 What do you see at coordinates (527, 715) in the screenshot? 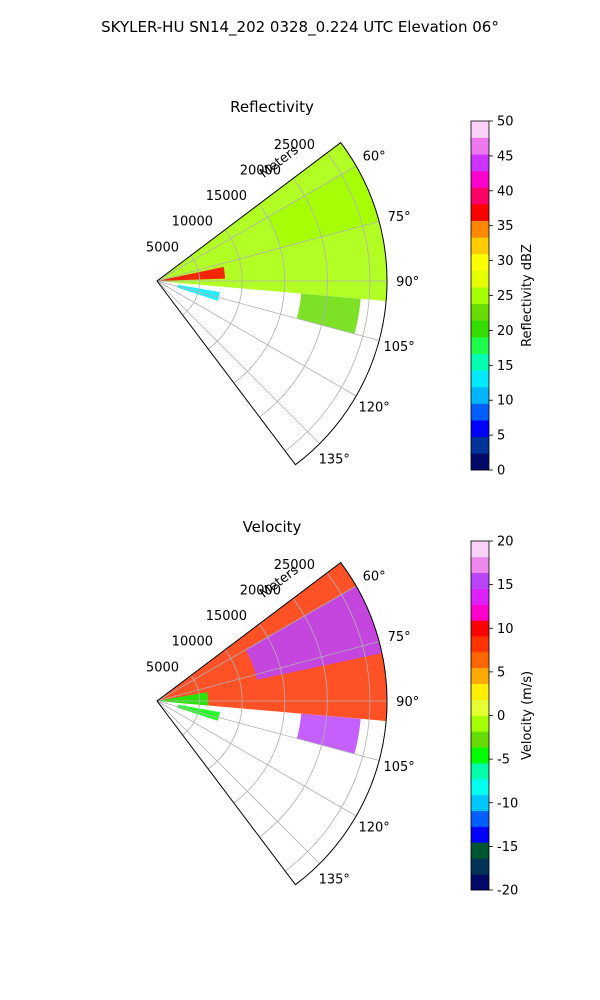
I see `colorbar-label: Velocity (m/s)` at bounding box center [527, 715].